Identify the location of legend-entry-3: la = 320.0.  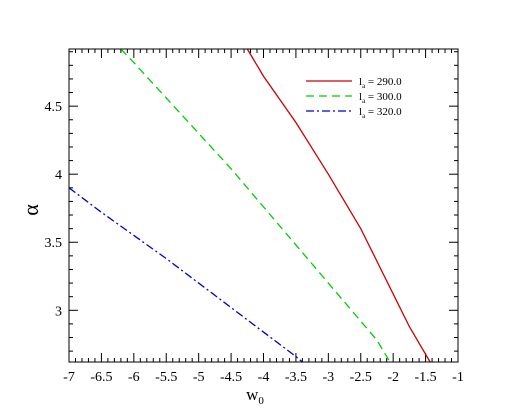
(380, 113).